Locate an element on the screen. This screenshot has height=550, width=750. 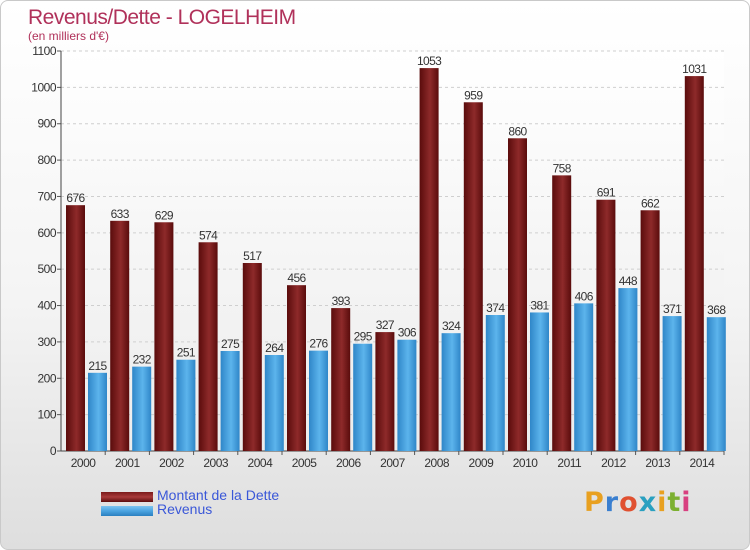
x-tick-label: 2009 is located at coordinates (482, 463).